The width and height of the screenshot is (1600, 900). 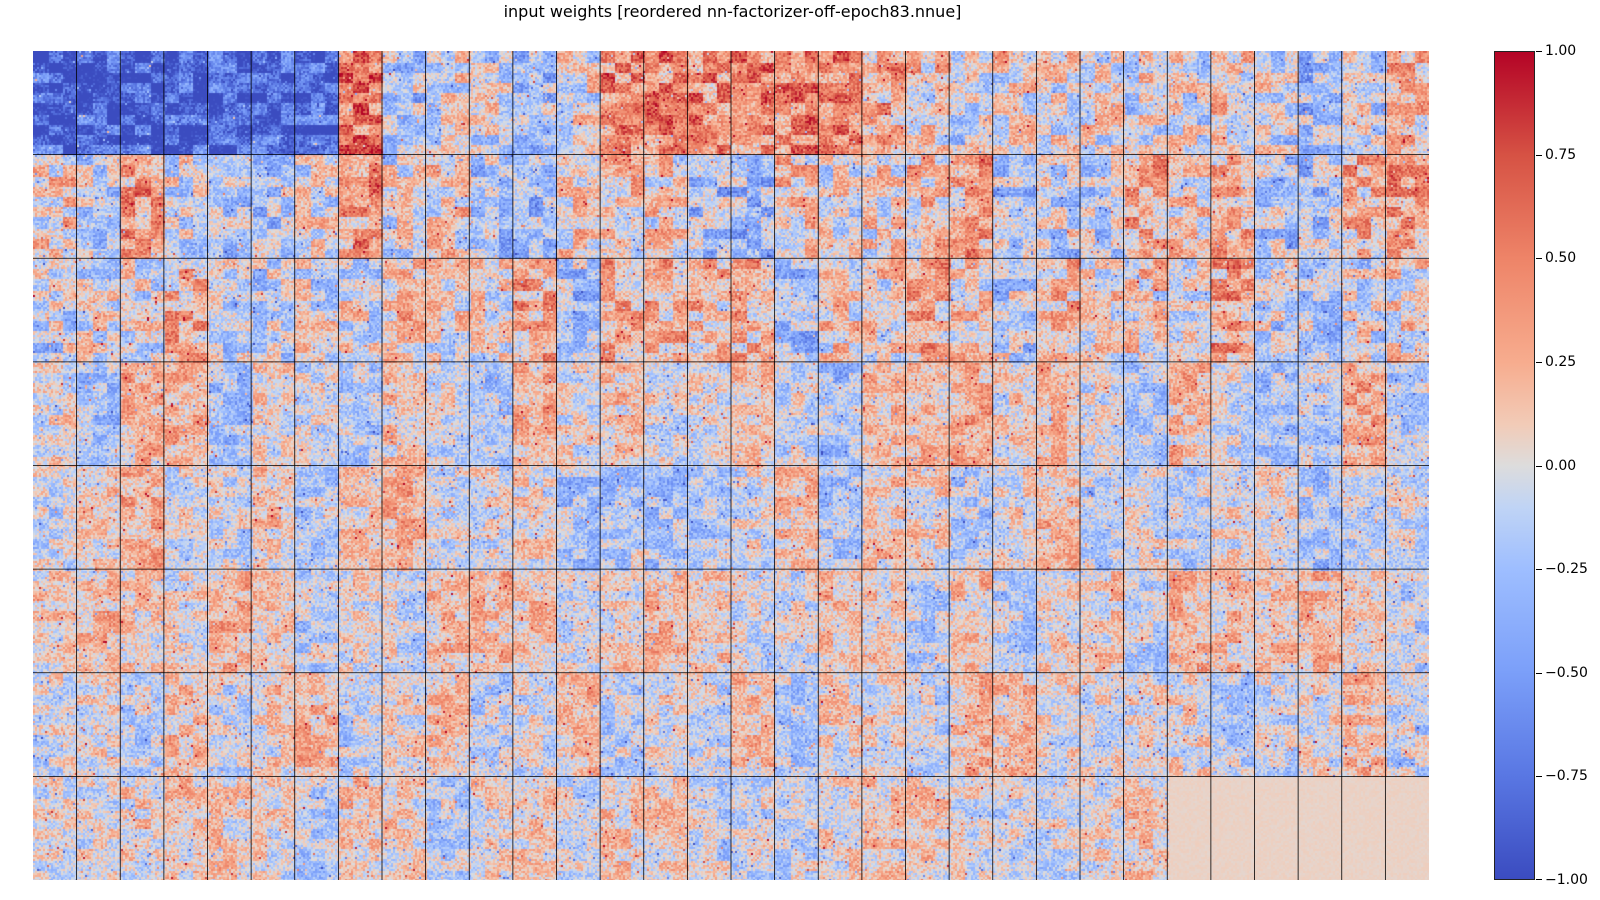 I want to click on colorbar-tick-label: 0.50, so click(x=1561, y=258).